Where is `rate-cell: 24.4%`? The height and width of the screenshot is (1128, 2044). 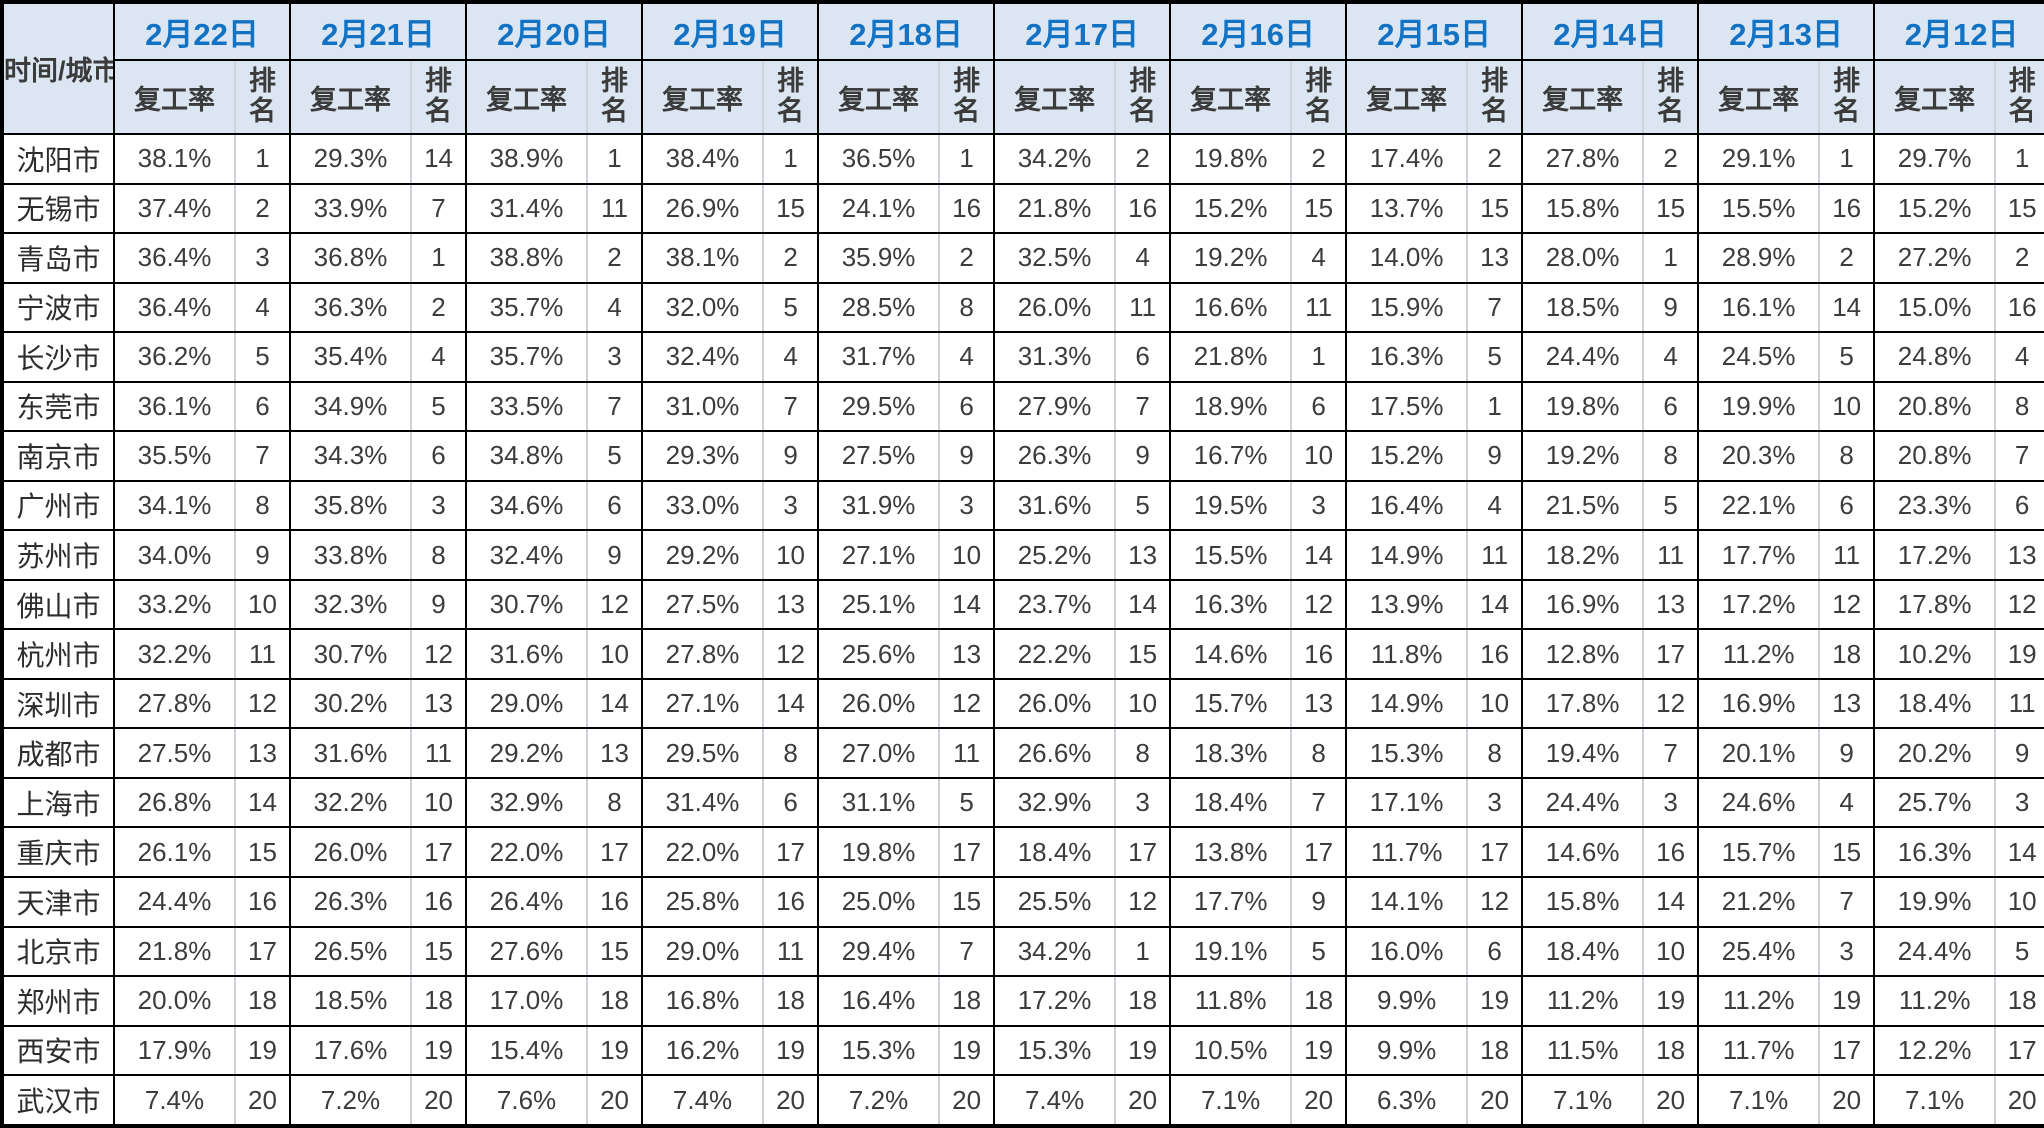 rate-cell: 24.4% is located at coordinates (1935, 951).